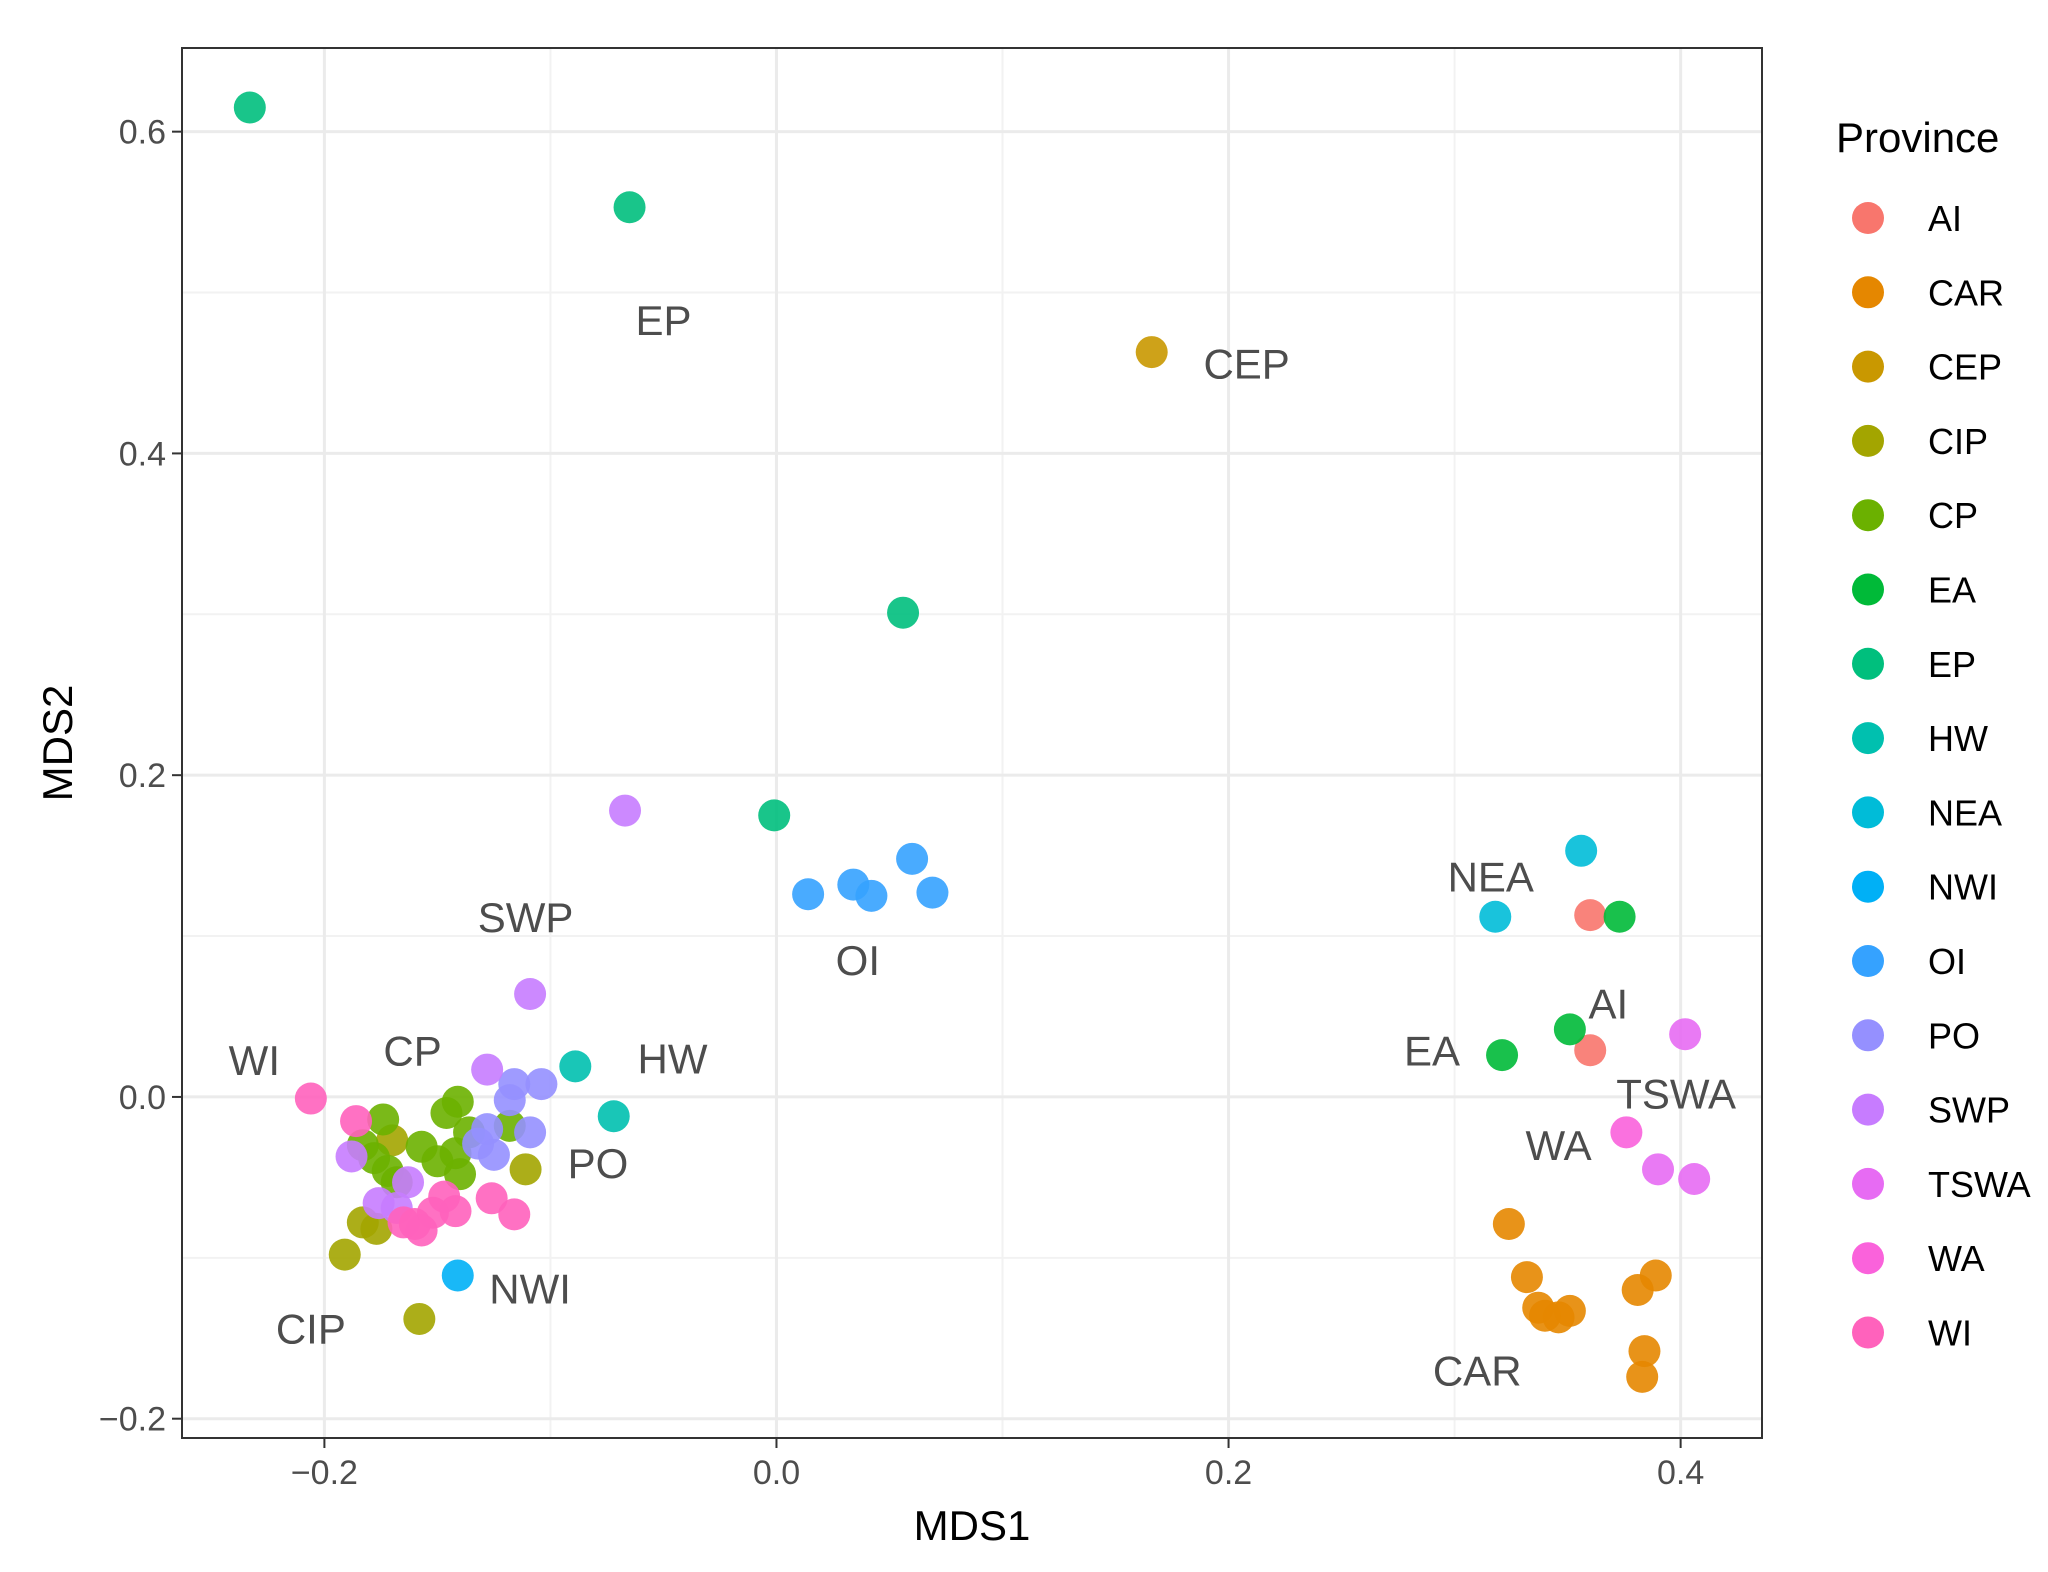  I want to click on legend-label-oi: OI, so click(1947, 961).